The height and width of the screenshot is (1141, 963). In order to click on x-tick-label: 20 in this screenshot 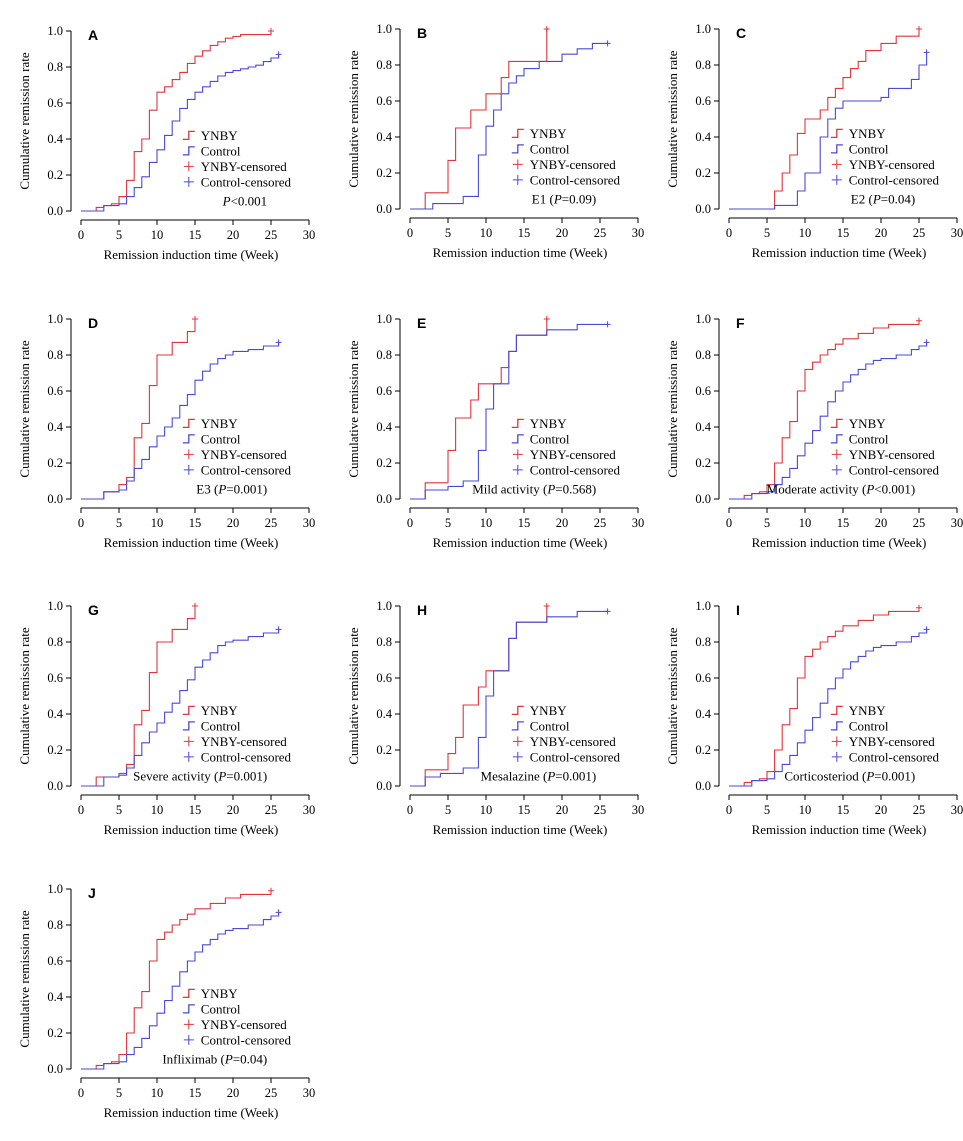, I will do `click(233, 523)`.